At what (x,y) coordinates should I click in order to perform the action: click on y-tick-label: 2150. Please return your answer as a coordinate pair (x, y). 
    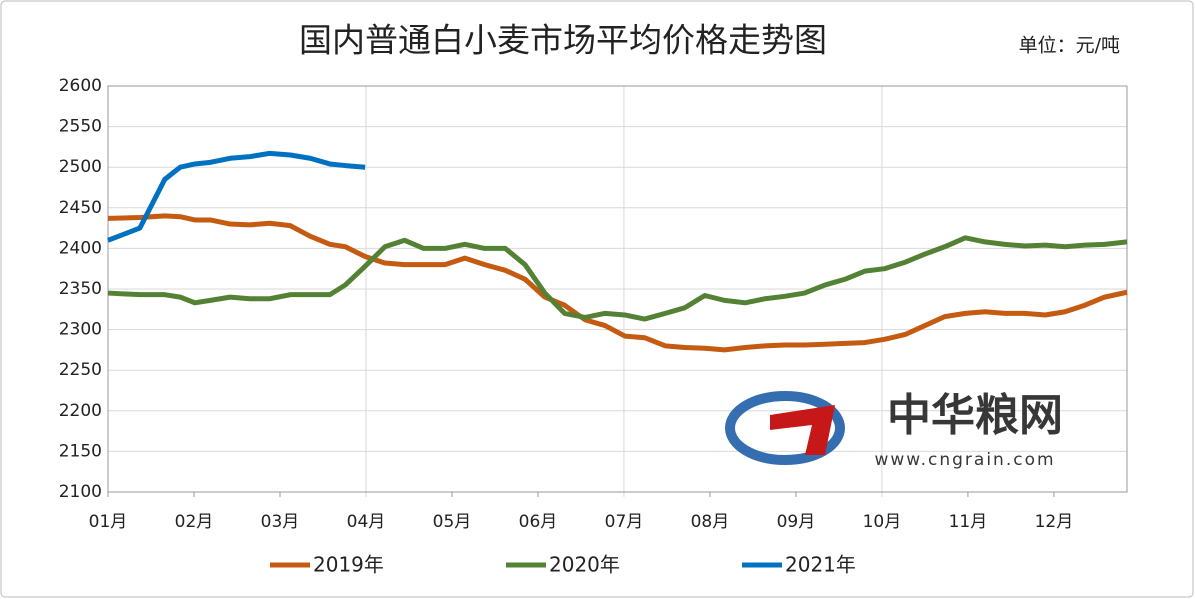
    Looking at the image, I should click on (80, 451).